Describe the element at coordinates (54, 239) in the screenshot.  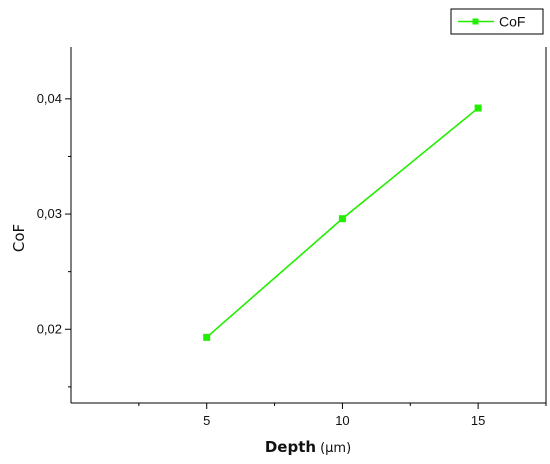
I see `y-ticks: 0,02 0,03 0,04` at that location.